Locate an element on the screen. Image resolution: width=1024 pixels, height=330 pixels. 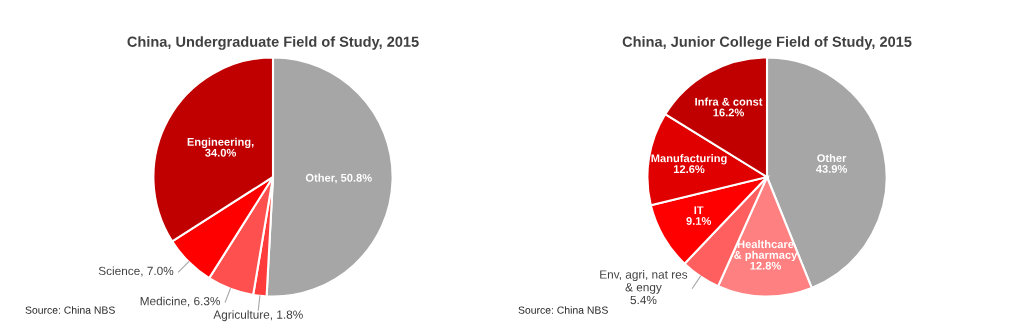
chart-title: China, Junior College Field of Study, 2015 is located at coordinates (767, 43).